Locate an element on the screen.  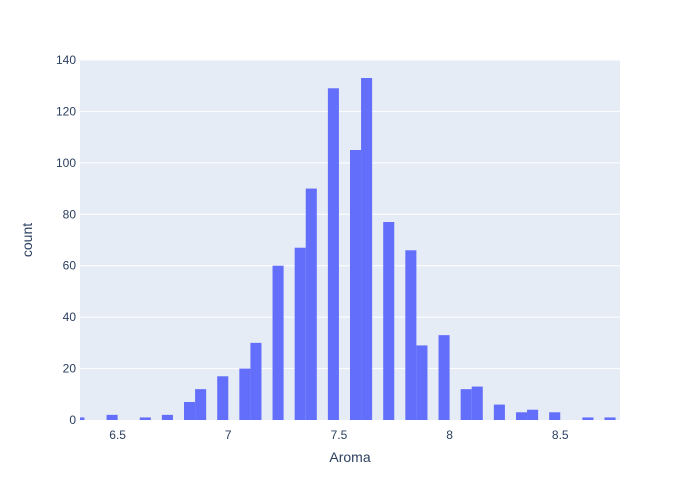
y-tick-label: 80 is located at coordinates (70, 214).